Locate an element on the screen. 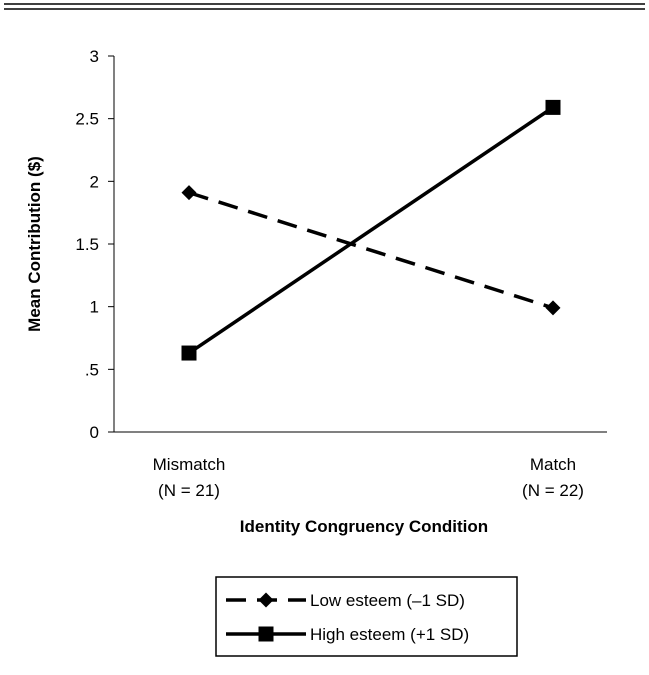 The image size is (649, 675). legend-items: Low esteem (–1 SD) High esteem (+1 SD) is located at coordinates (347, 617).